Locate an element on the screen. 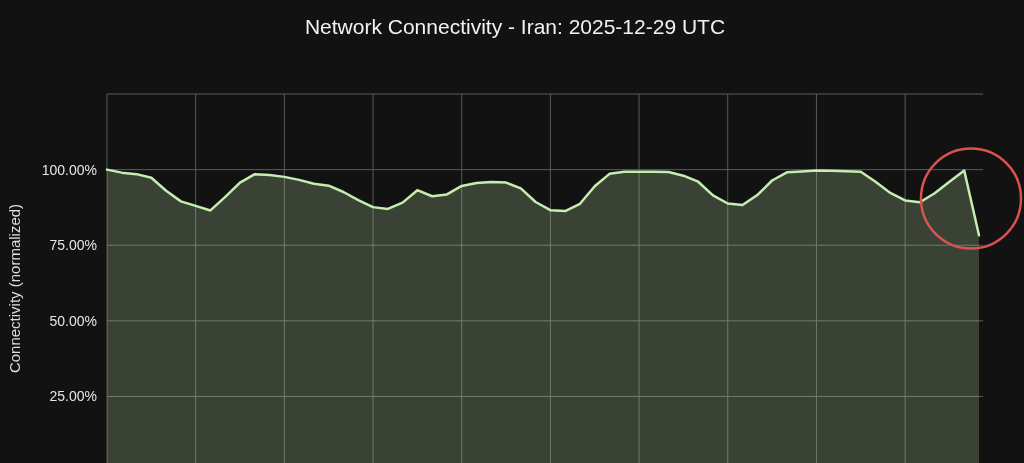 The image size is (1024, 463). y-tick-label: 25.00% is located at coordinates (73, 396).